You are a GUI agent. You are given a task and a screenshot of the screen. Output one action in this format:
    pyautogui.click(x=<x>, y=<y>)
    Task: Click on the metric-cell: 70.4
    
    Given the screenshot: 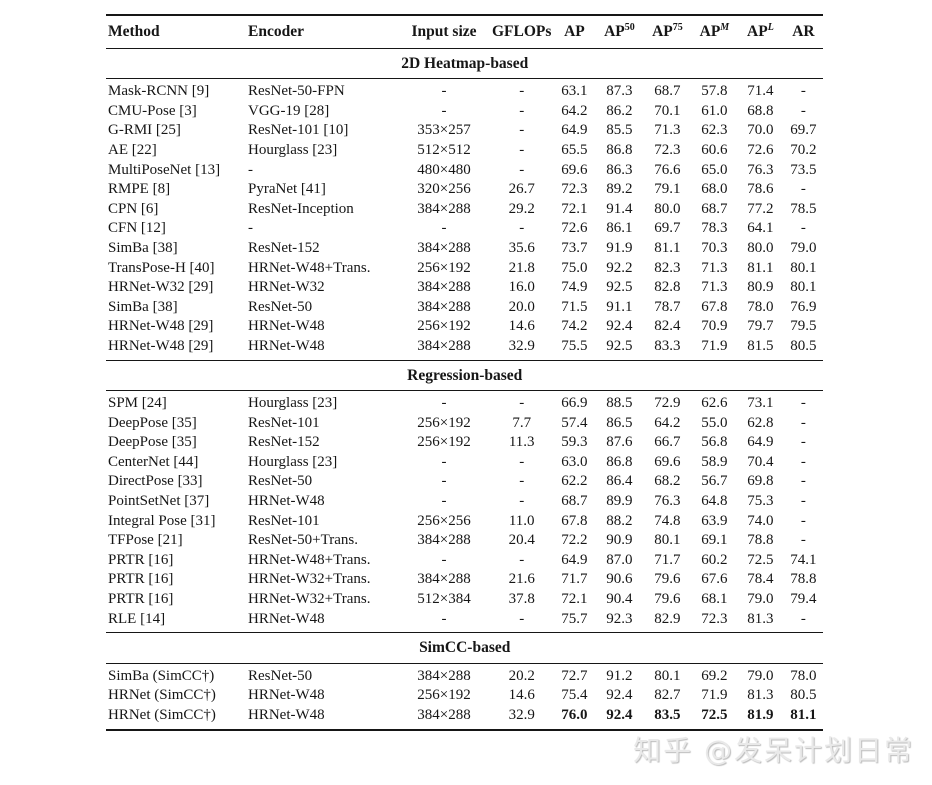 What is the action you would take?
    pyautogui.click(x=760, y=461)
    